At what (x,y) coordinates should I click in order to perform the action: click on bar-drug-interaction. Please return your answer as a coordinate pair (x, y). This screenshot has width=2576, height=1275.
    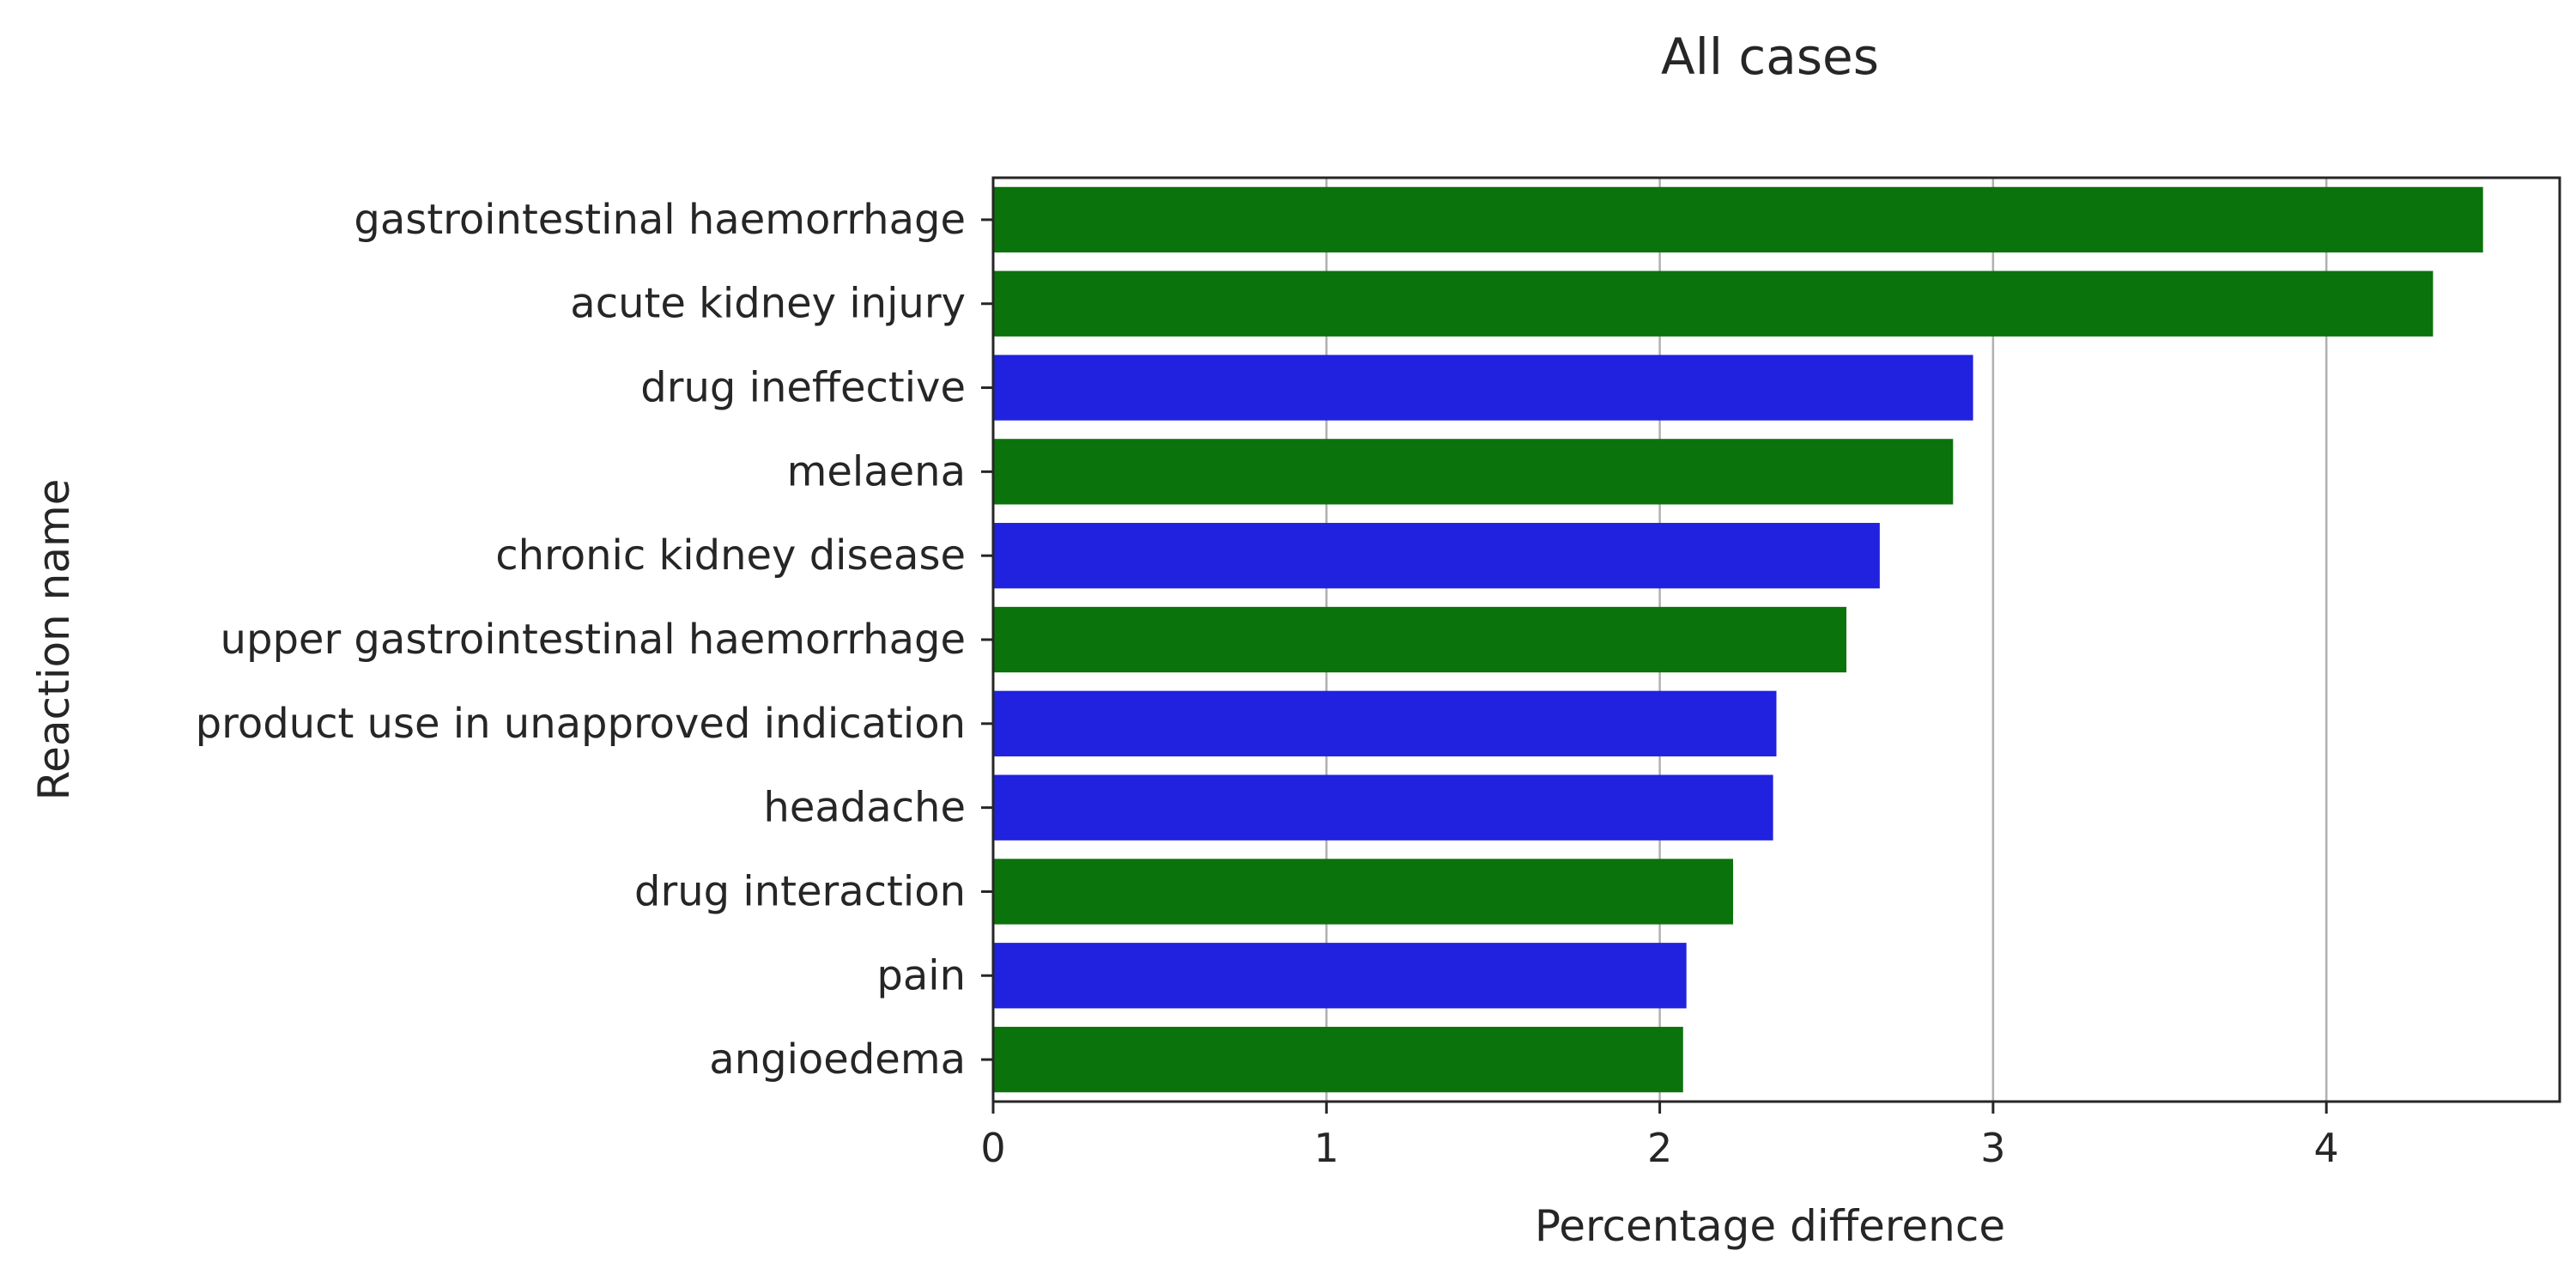
    Looking at the image, I should click on (1363, 892).